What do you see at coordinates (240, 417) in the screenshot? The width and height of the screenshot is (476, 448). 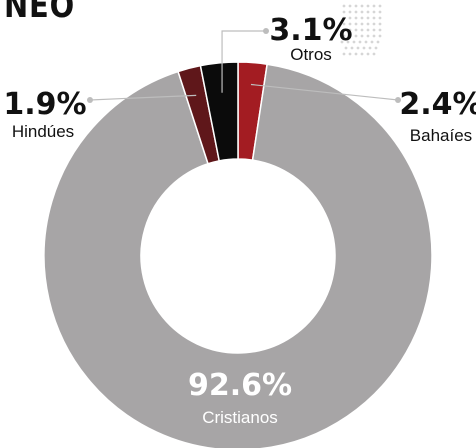 I see `category-label-cristianos: Cristianos` at bounding box center [240, 417].